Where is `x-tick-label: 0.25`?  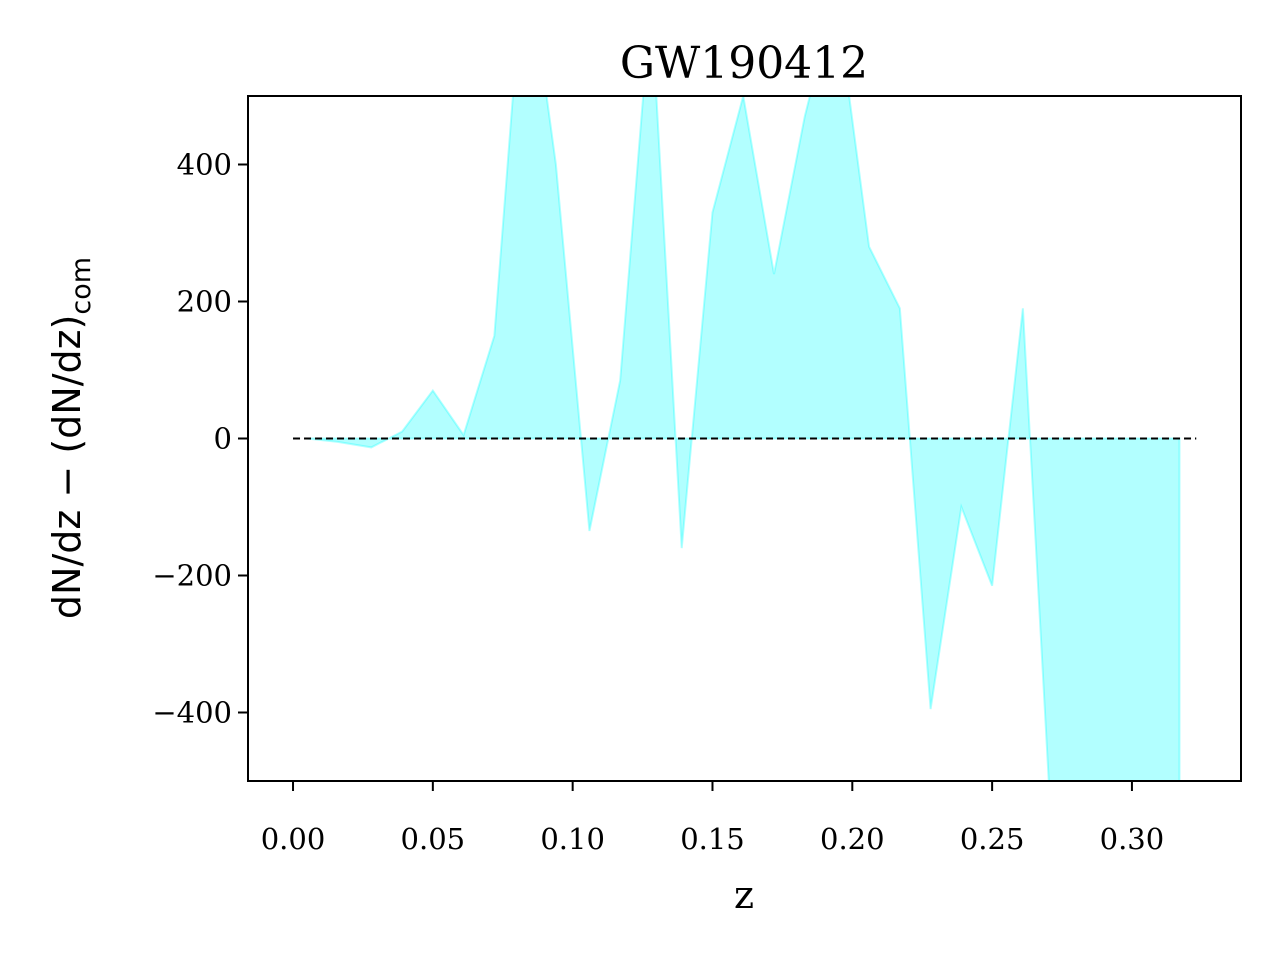 x-tick-label: 0.25 is located at coordinates (992, 839).